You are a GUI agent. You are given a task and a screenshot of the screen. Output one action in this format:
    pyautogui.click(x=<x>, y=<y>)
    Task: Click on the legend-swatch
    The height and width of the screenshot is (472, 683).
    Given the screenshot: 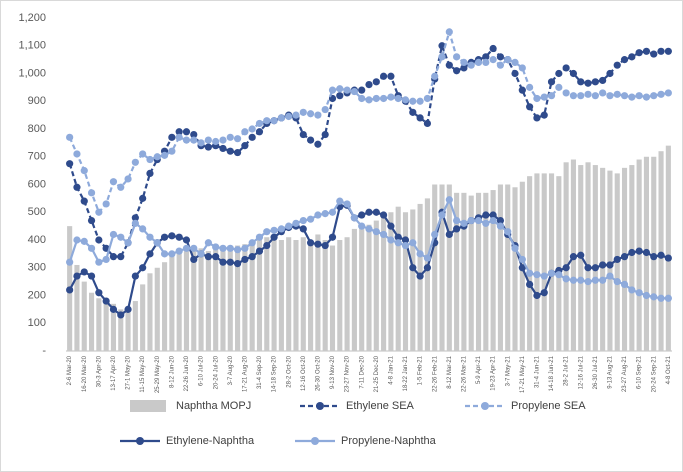 What is the action you would take?
    pyautogui.click(x=148, y=406)
    